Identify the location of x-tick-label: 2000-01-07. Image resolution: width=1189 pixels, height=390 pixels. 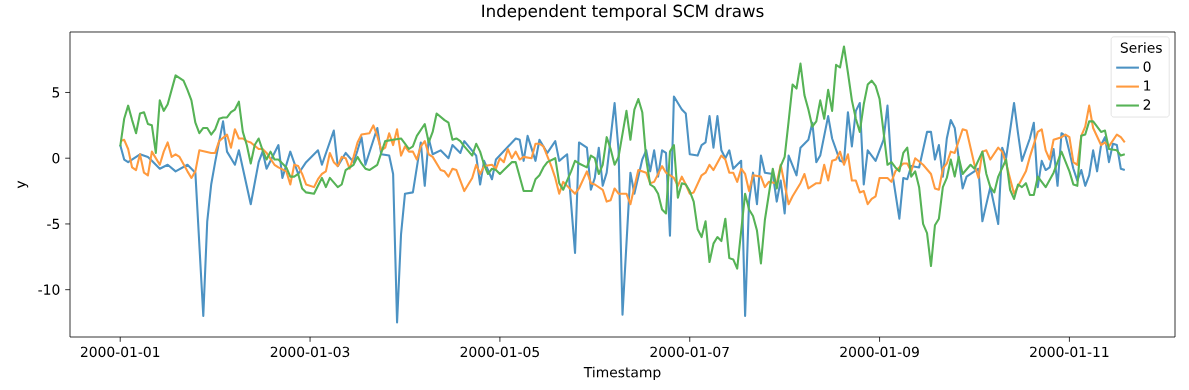
(689, 352).